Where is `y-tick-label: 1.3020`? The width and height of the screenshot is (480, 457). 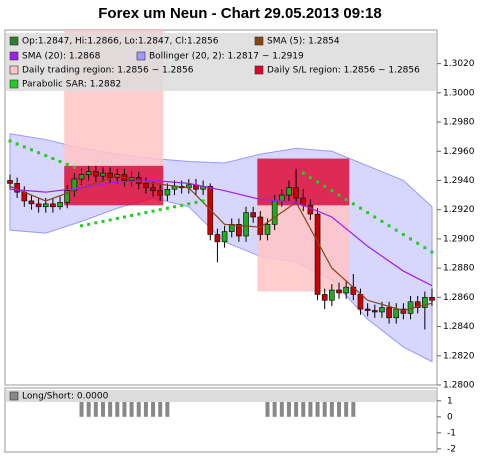 y-tick-label: 1.3020 is located at coordinates (459, 64).